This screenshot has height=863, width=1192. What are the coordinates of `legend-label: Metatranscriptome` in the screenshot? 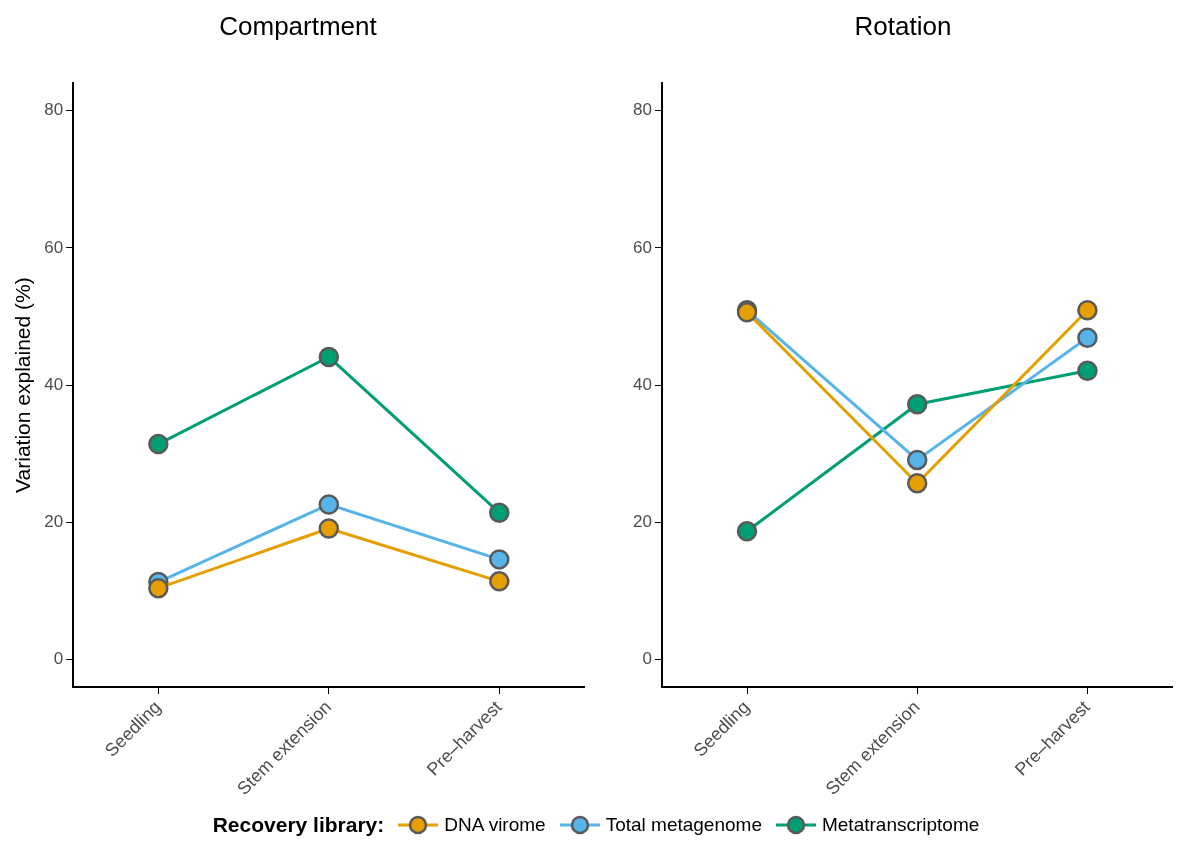 It's located at (900, 825).